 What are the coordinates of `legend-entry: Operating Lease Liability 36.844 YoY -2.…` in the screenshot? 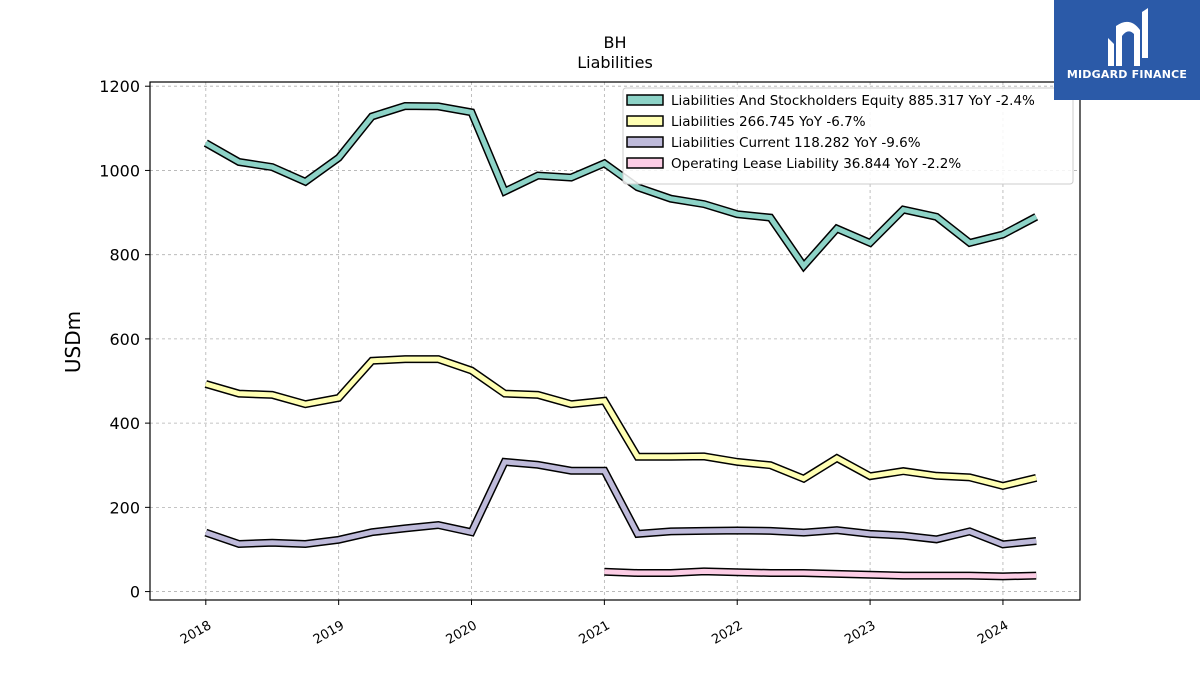 It's located at (816, 164).